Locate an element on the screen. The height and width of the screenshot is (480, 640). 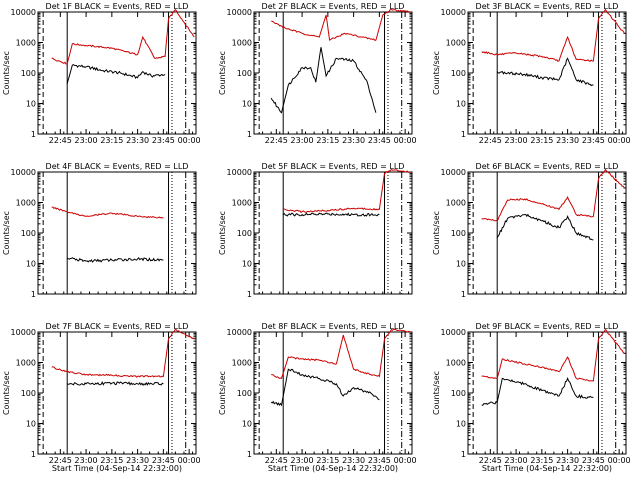
chart-title: Det 5F BLACK = Events, RED = LLD is located at coordinates (333, 166).